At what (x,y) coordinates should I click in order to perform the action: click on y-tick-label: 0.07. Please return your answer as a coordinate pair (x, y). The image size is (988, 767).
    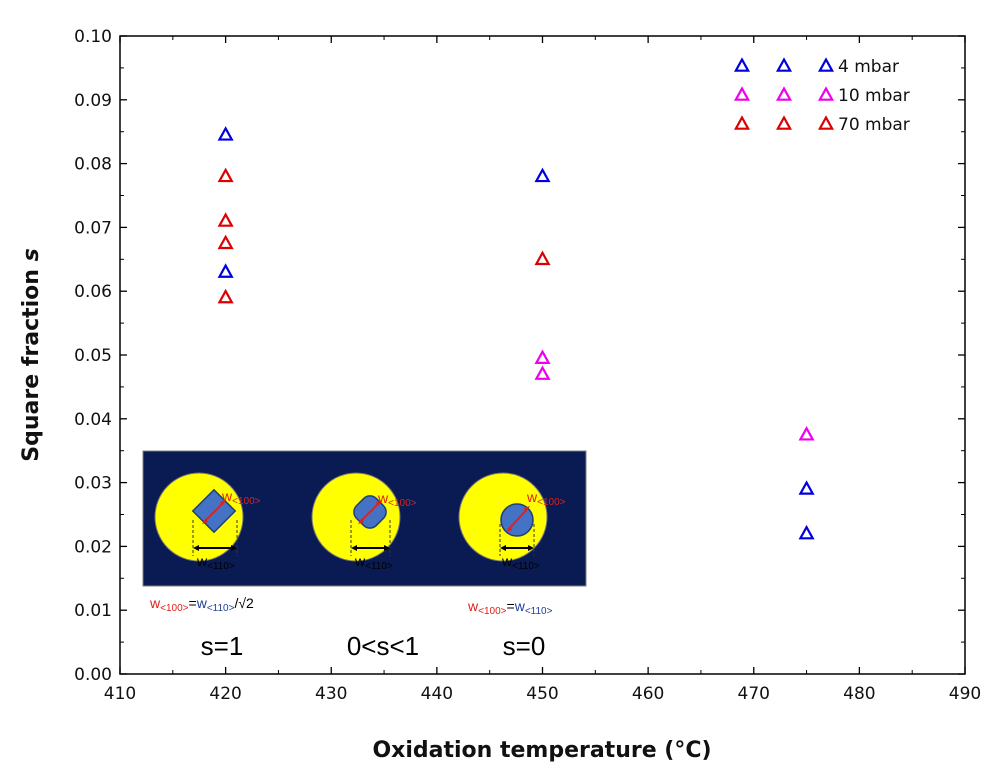
    Looking at the image, I should click on (93, 228).